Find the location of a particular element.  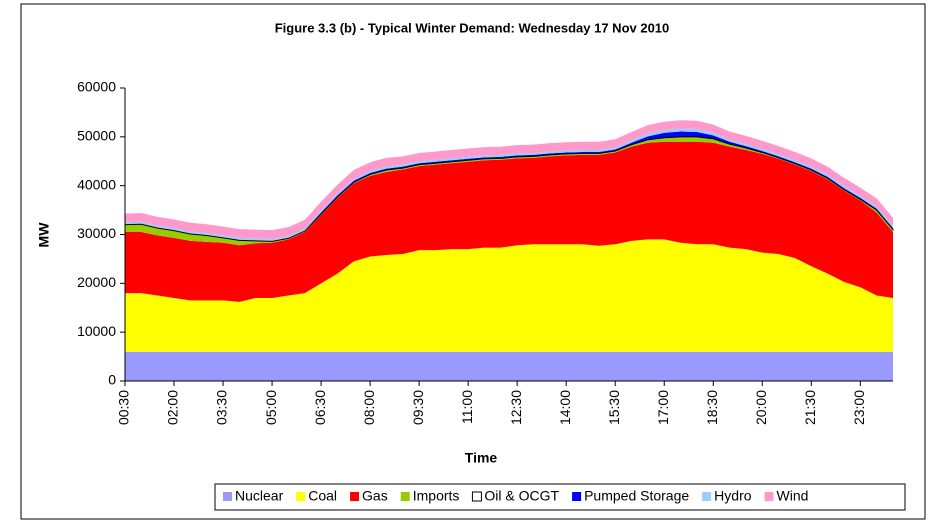

y-tick-label: 0 is located at coordinates (112, 380).